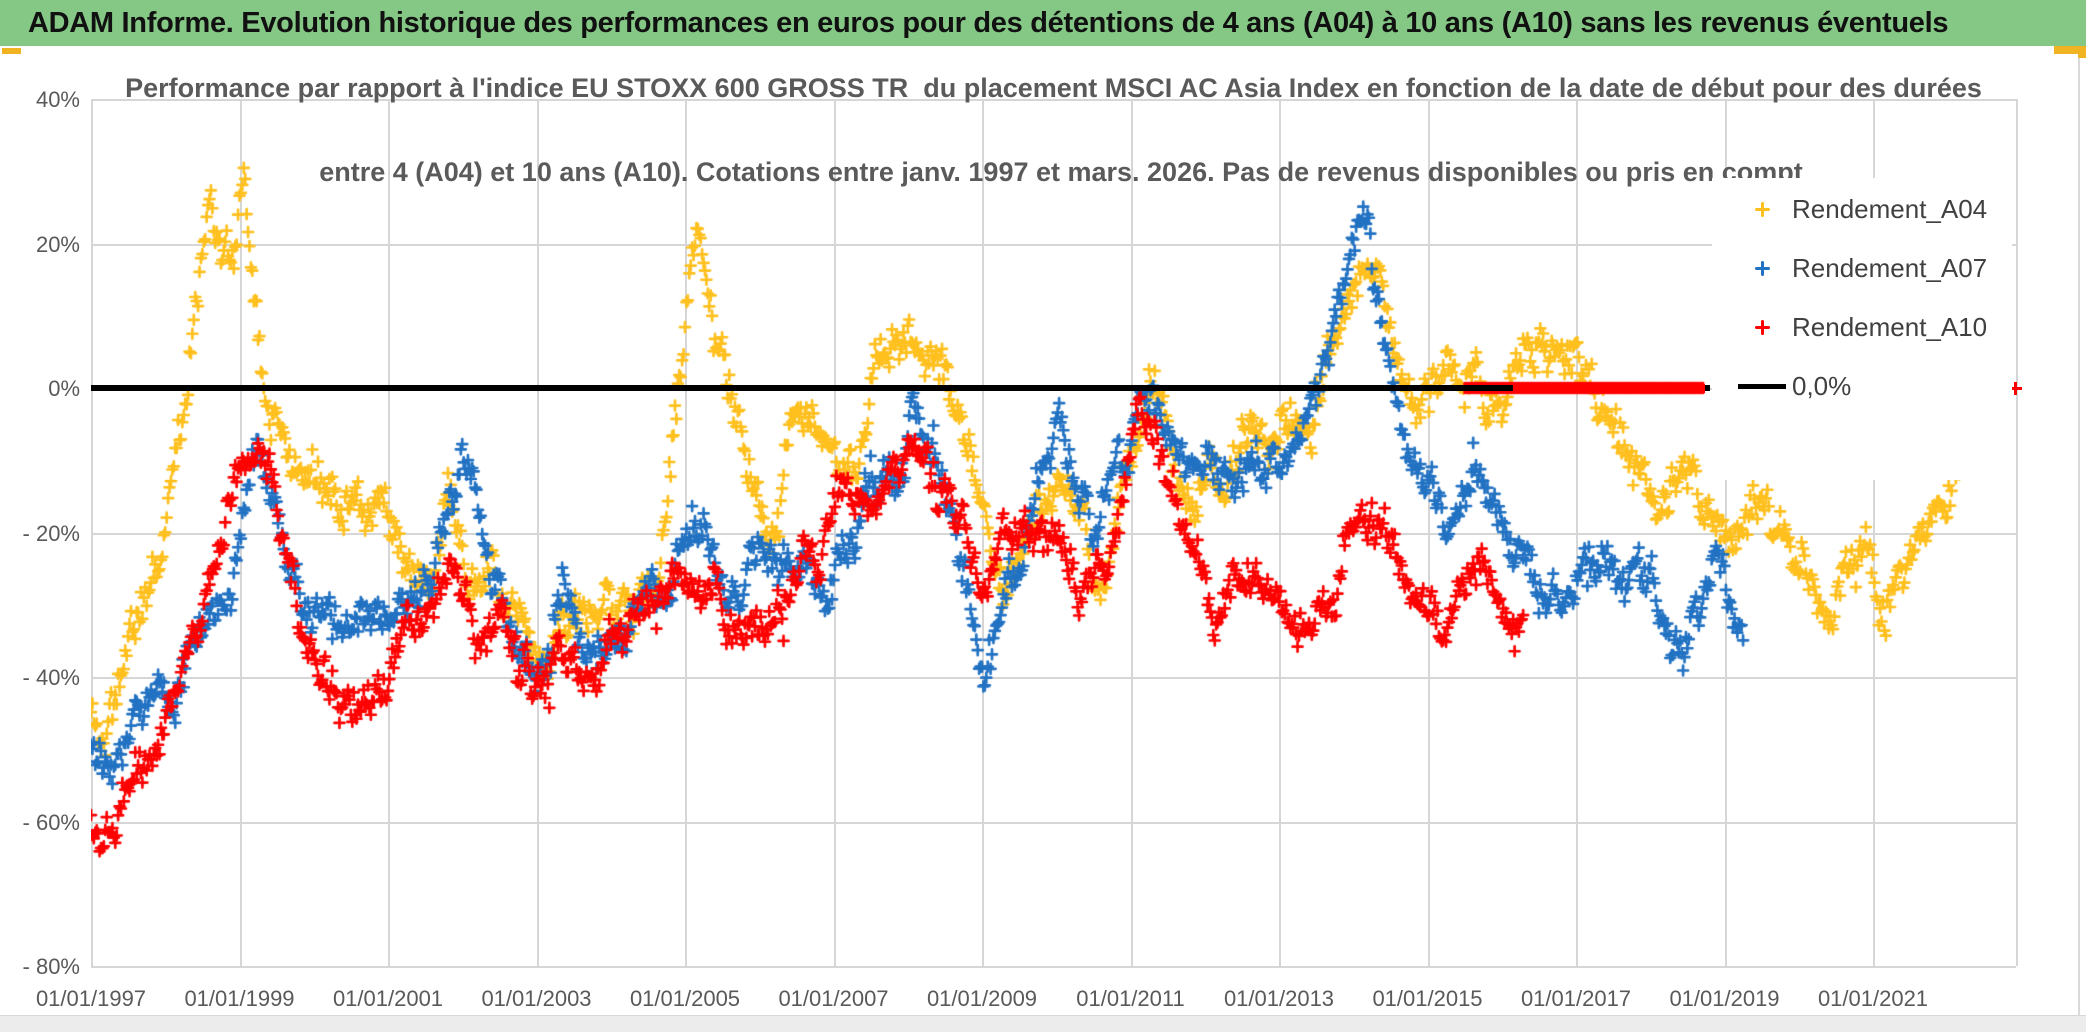 The width and height of the screenshot is (2086, 1032). I want to click on x-tick-label: 01/01/2017, so click(1576, 998).